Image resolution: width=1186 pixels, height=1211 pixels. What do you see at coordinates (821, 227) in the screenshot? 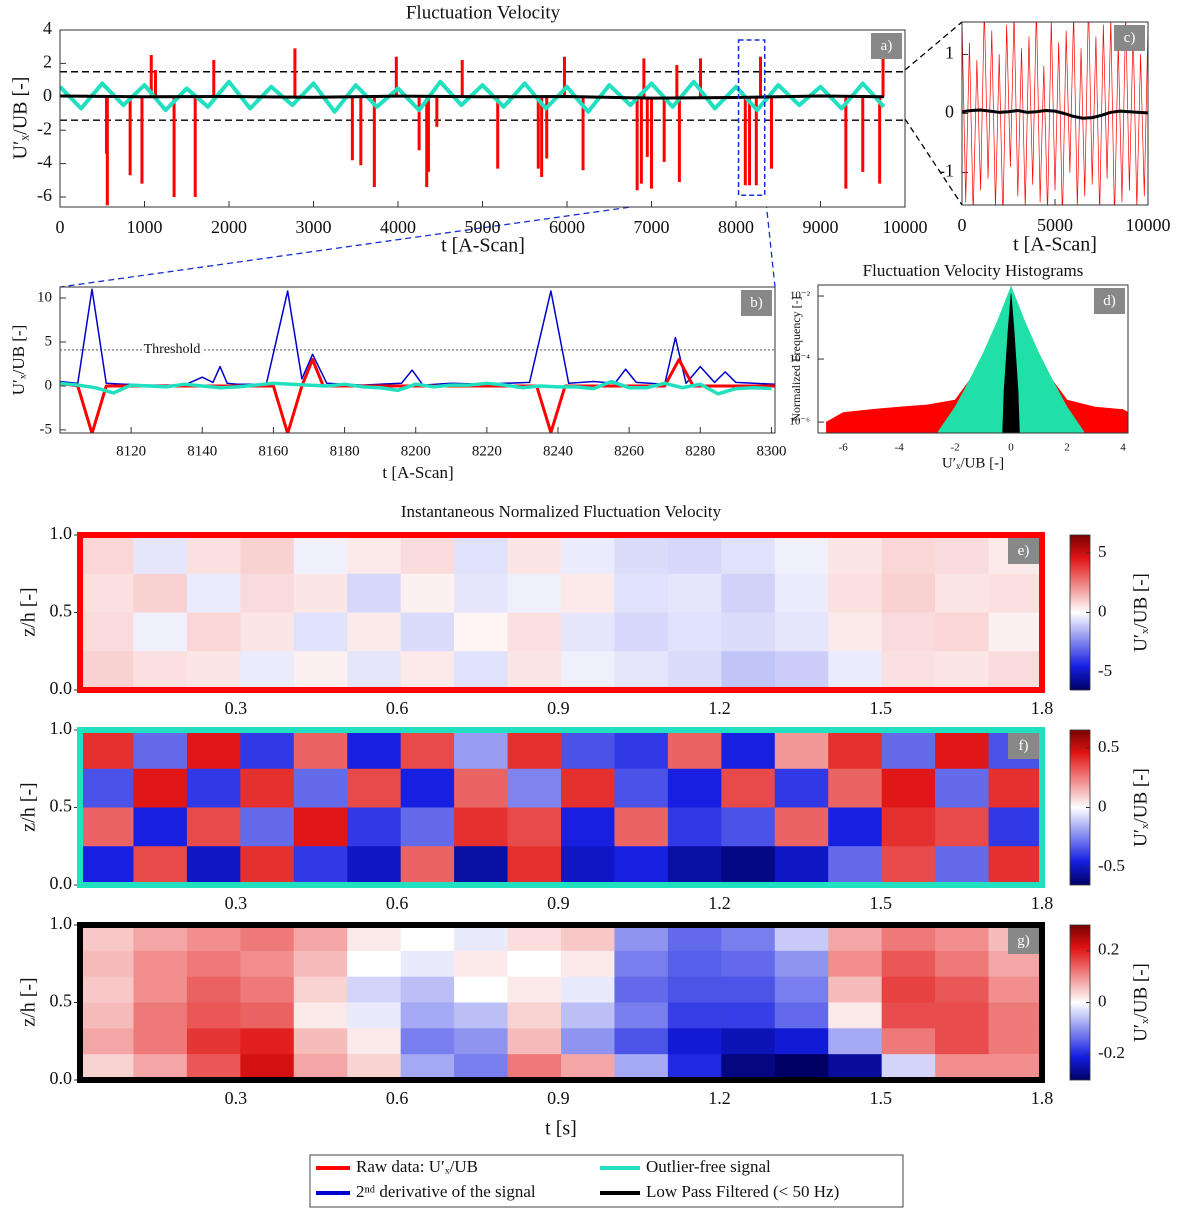
I see `x-tick-label: 9000` at bounding box center [821, 227].